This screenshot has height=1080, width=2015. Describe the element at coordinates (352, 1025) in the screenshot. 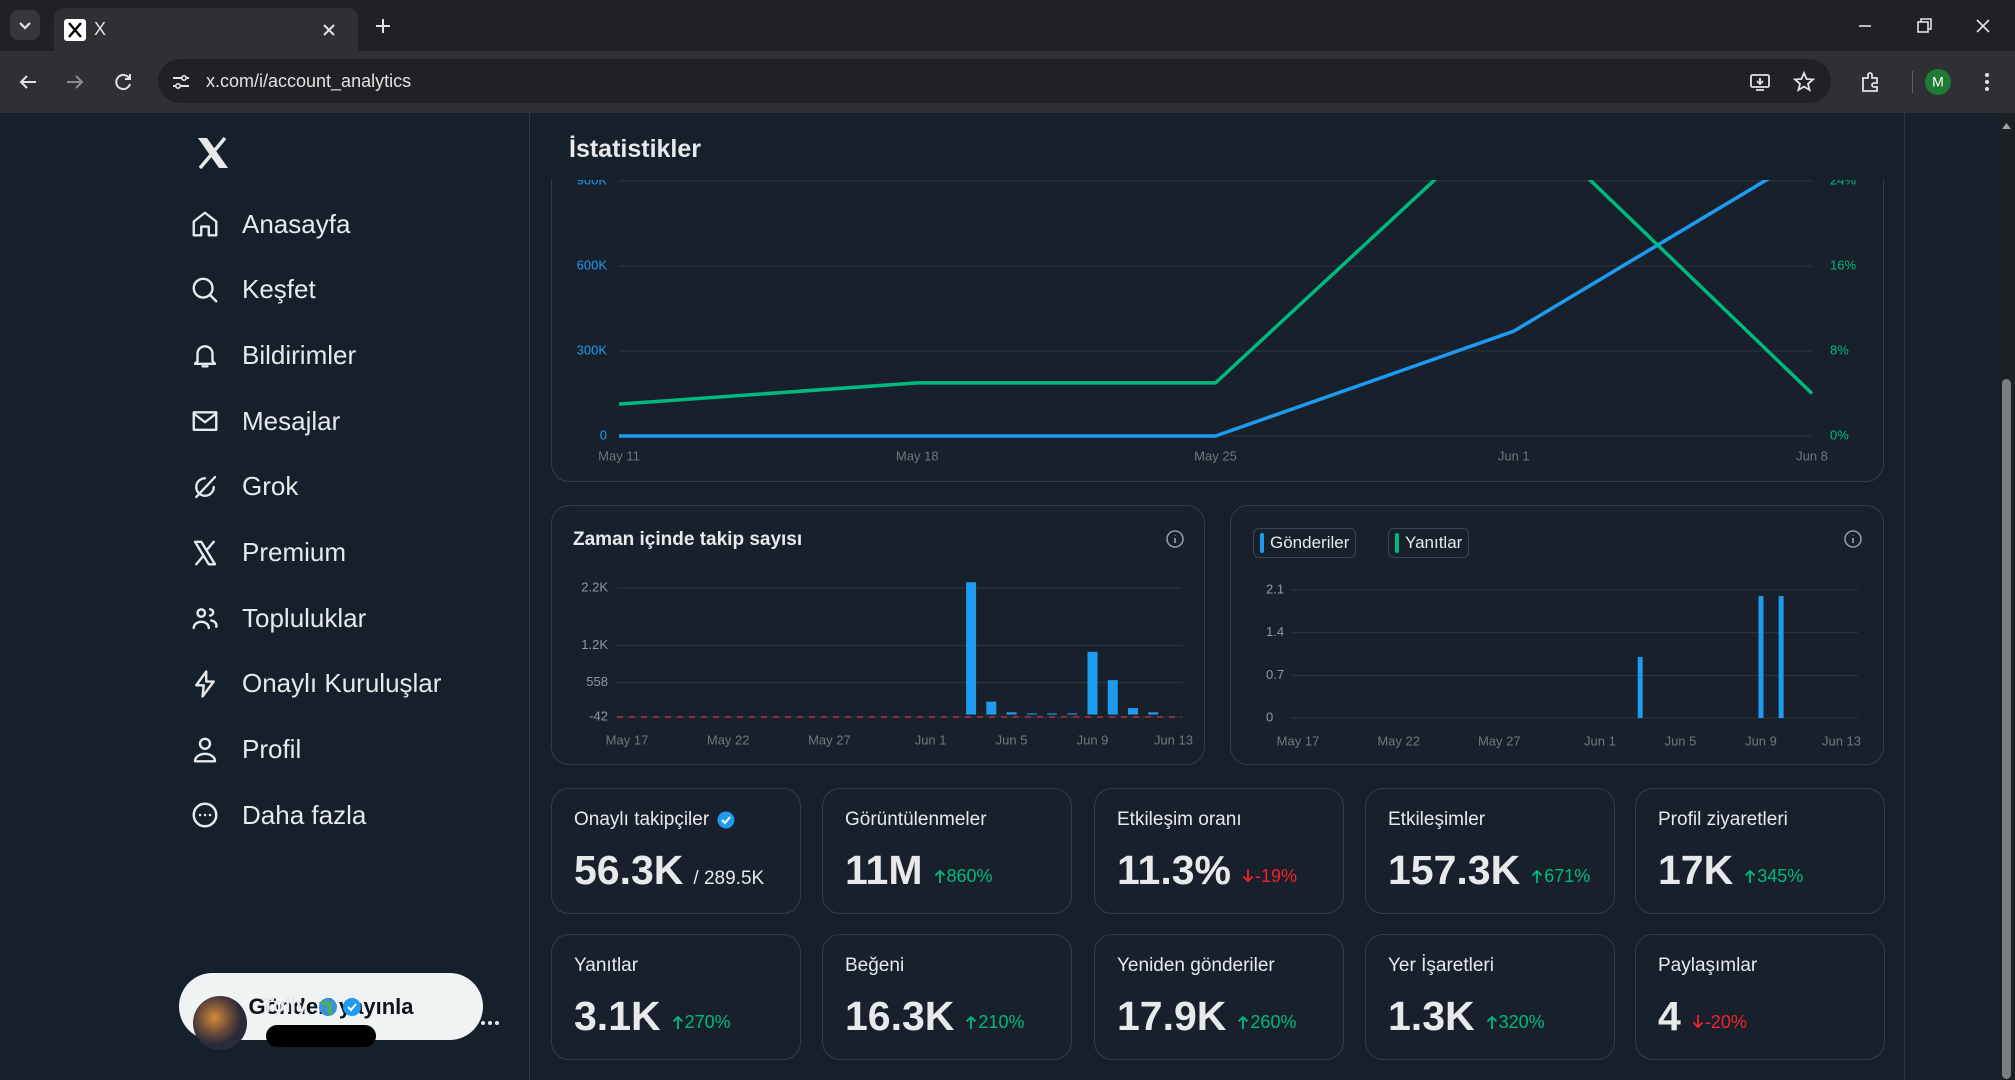

I see `account-switcher: Tolly` at that location.